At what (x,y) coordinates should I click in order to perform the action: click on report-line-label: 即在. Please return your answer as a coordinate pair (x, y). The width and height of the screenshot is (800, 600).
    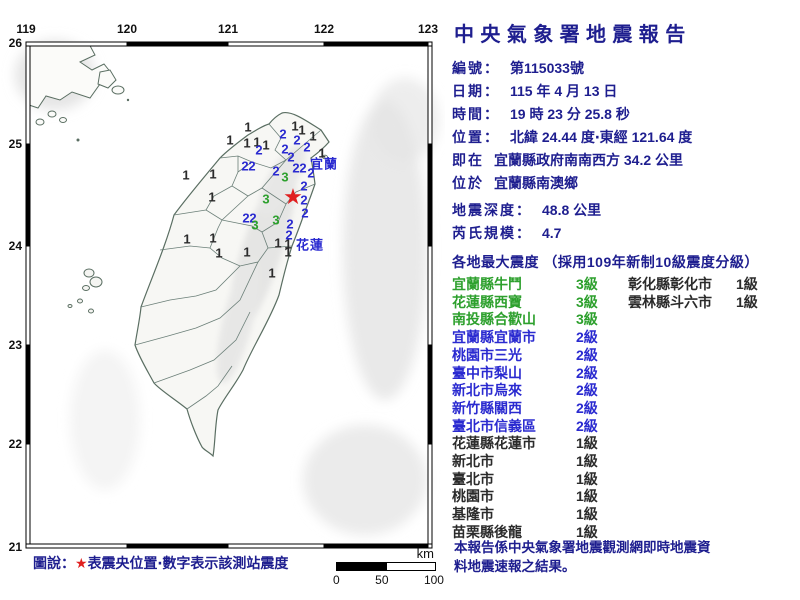
    Looking at the image, I should click on (468, 160).